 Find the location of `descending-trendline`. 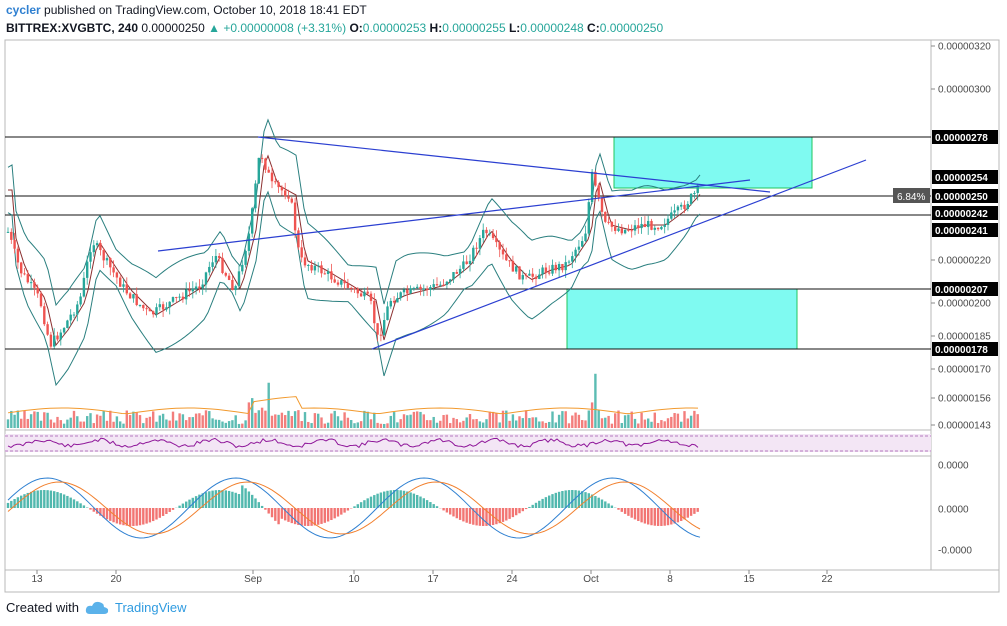

descending-trendline is located at coordinates (514, 164).